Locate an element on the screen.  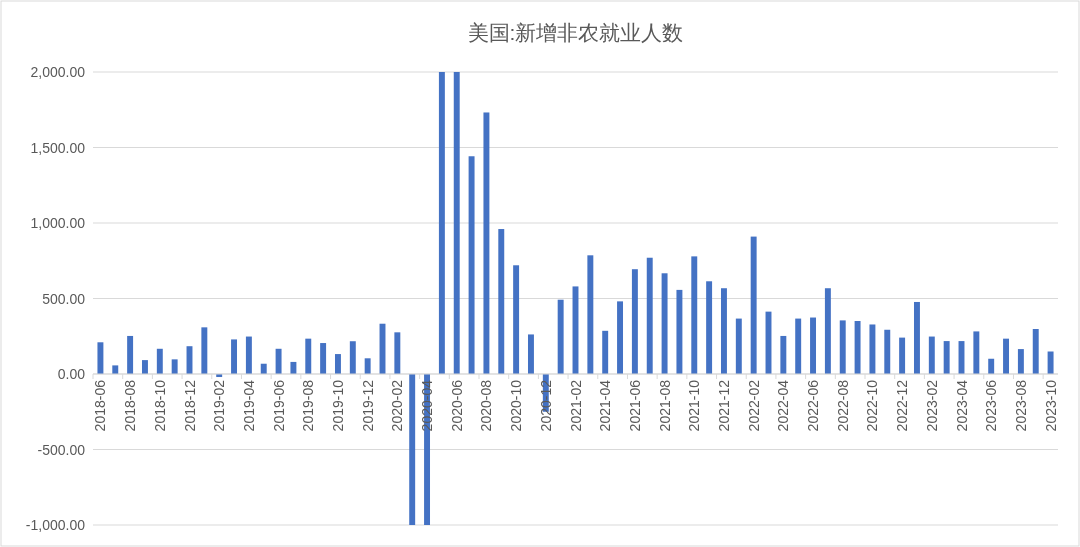
x-tick-label: 2019-12 is located at coordinates (367, 405).